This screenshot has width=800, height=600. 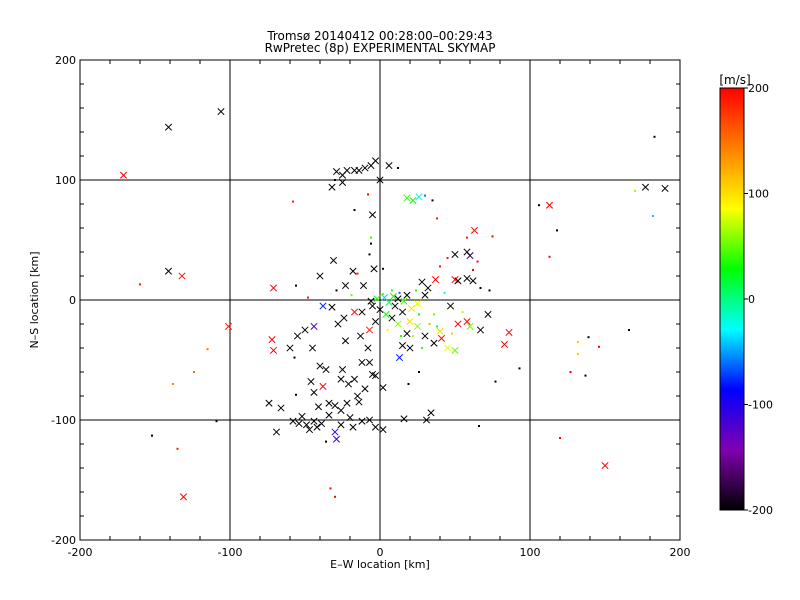 What do you see at coordinates (379, 36) in the screenshot?
I see `chart-title: Tromsø 20140412 00:28:00–00:29:43` at bounding box center [379, 36].